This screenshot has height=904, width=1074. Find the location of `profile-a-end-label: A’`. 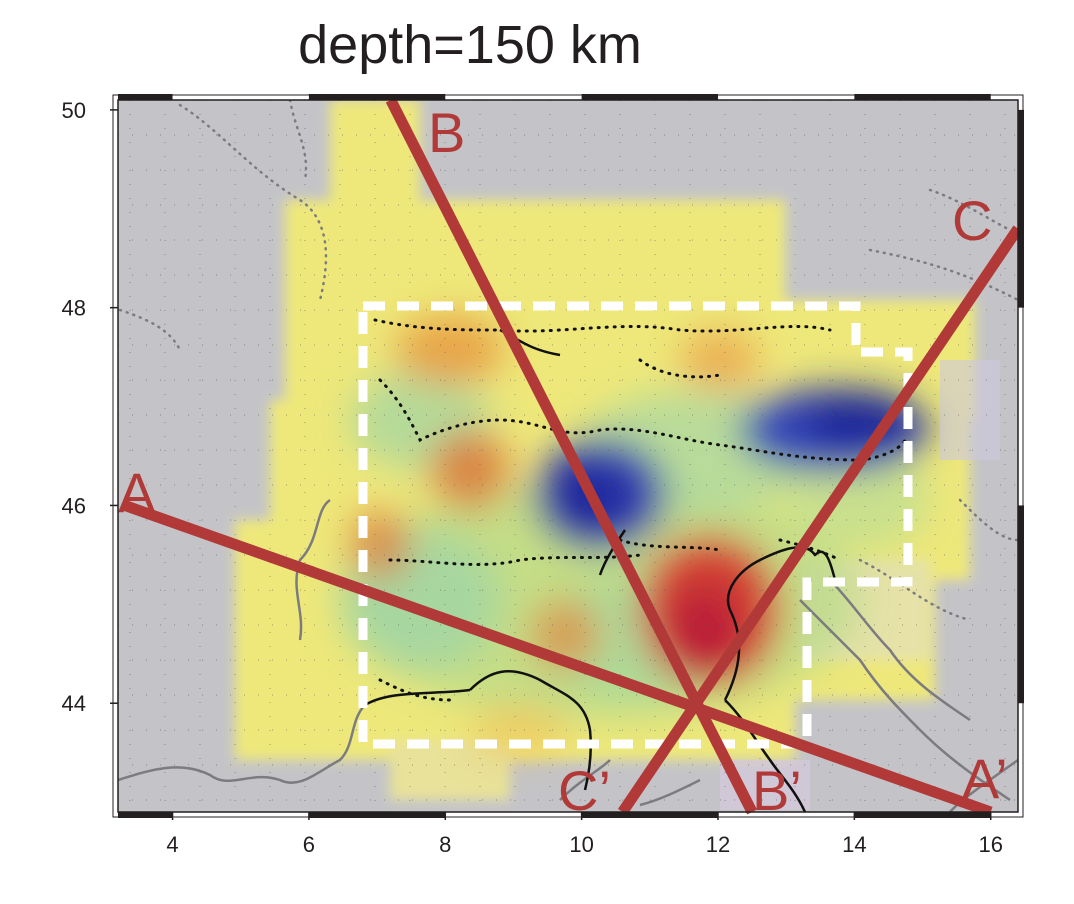

profile-a-end-label: A’ is located at coordinates (985, 778).